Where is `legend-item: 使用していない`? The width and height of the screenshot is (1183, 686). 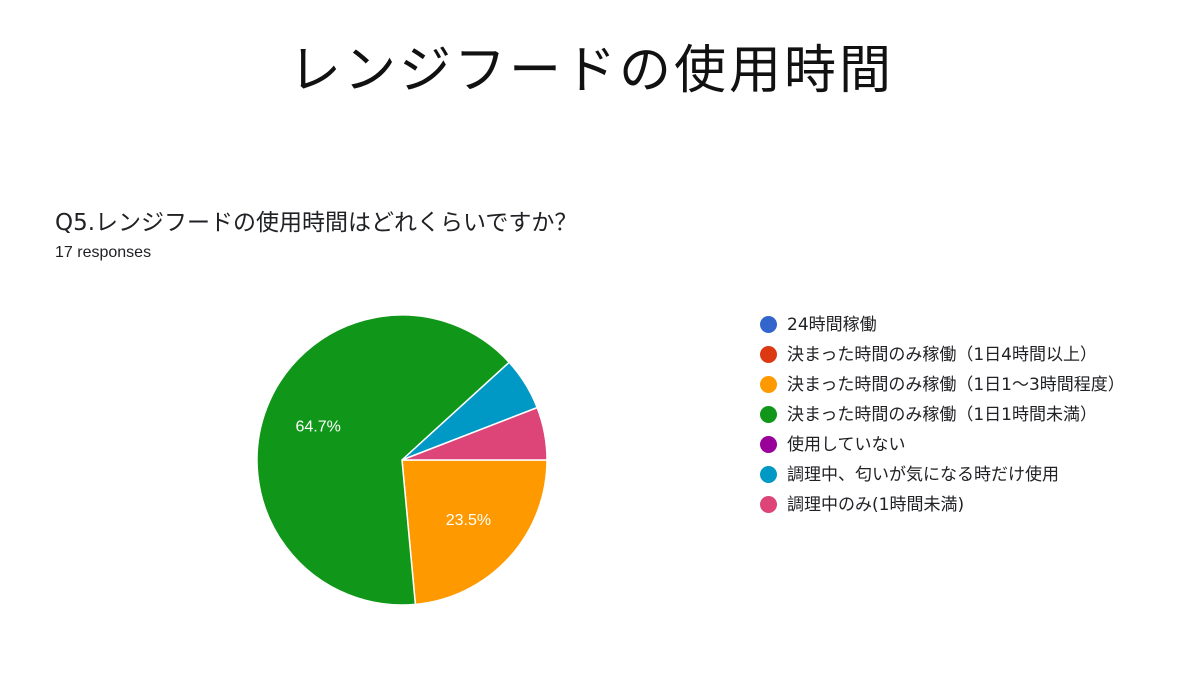 legend-item: 使用していない is located at coordinates (950, 445).